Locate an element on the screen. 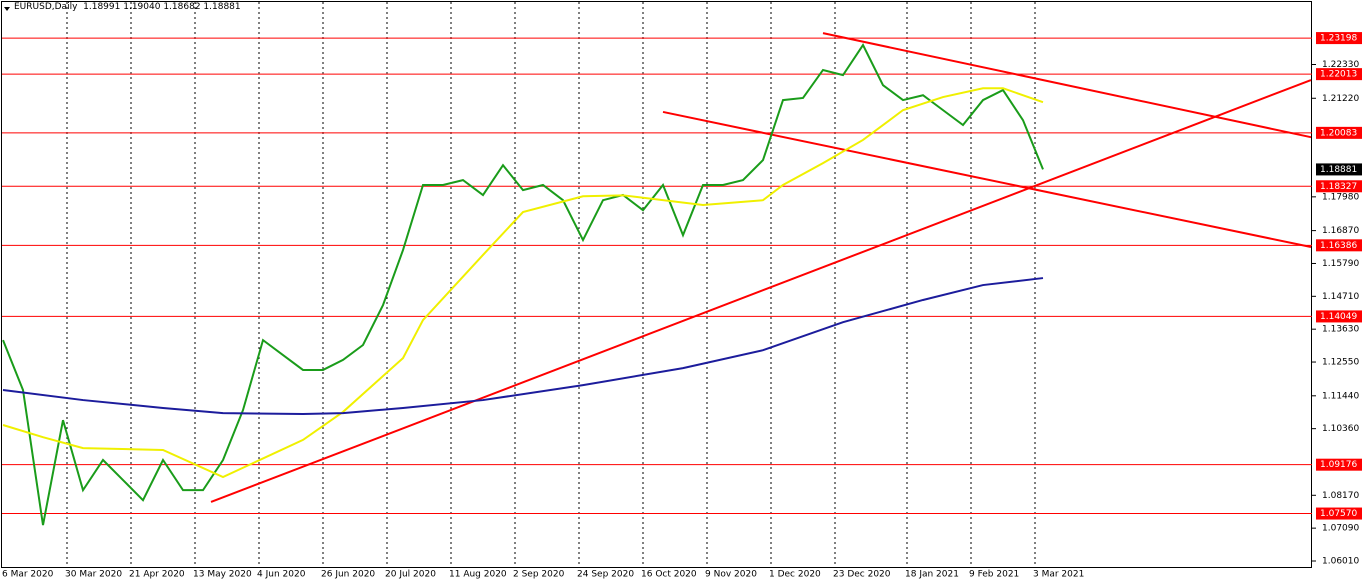 The height and width of the screenshot is (584, 1362). y-tick-label: 1.06010 is located at coordinates (1340, 562).